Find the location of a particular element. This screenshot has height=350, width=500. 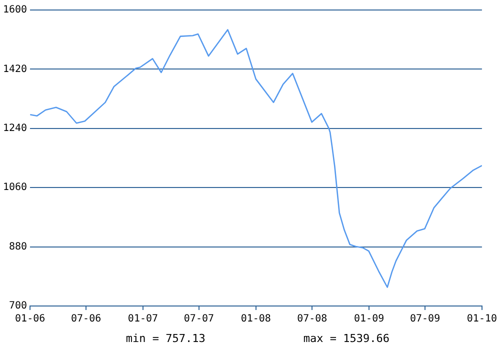

y-tick-label: 1420 is located at coordinates (15, 69).